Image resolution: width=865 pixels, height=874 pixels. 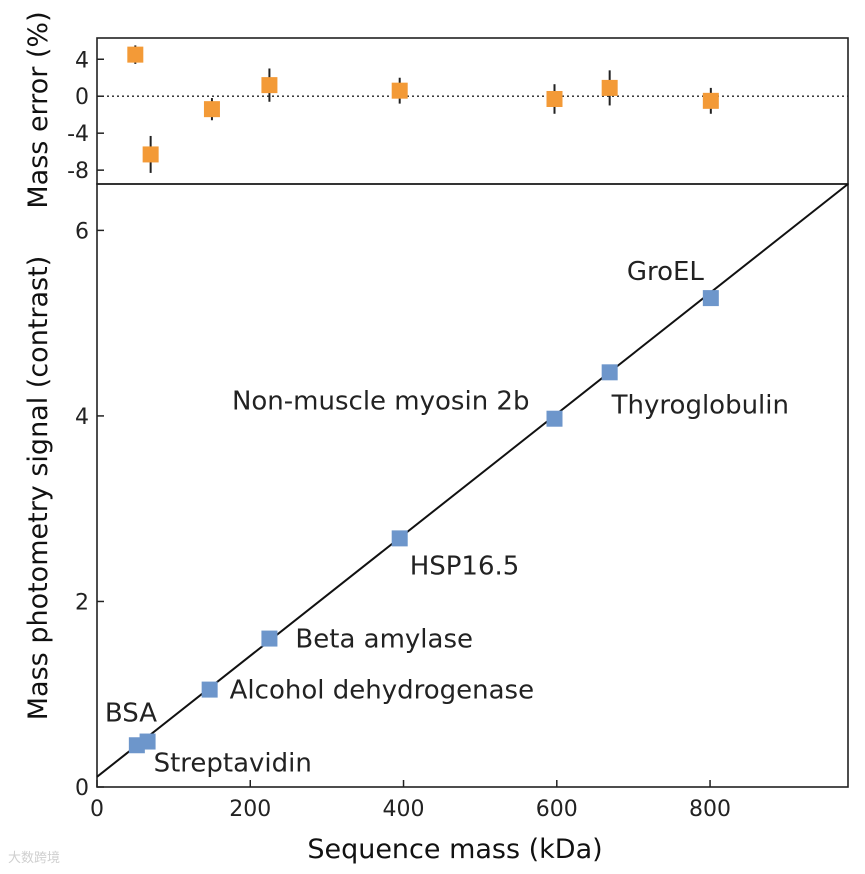 I want to click on y-tick-label: -8, so click(x=78, y=171).